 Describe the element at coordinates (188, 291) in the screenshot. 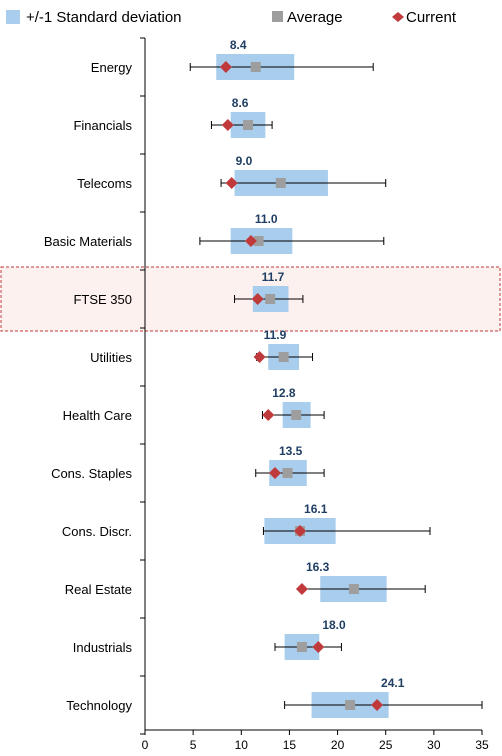

I see `category-row: FTSE 350 11.7` at that location.